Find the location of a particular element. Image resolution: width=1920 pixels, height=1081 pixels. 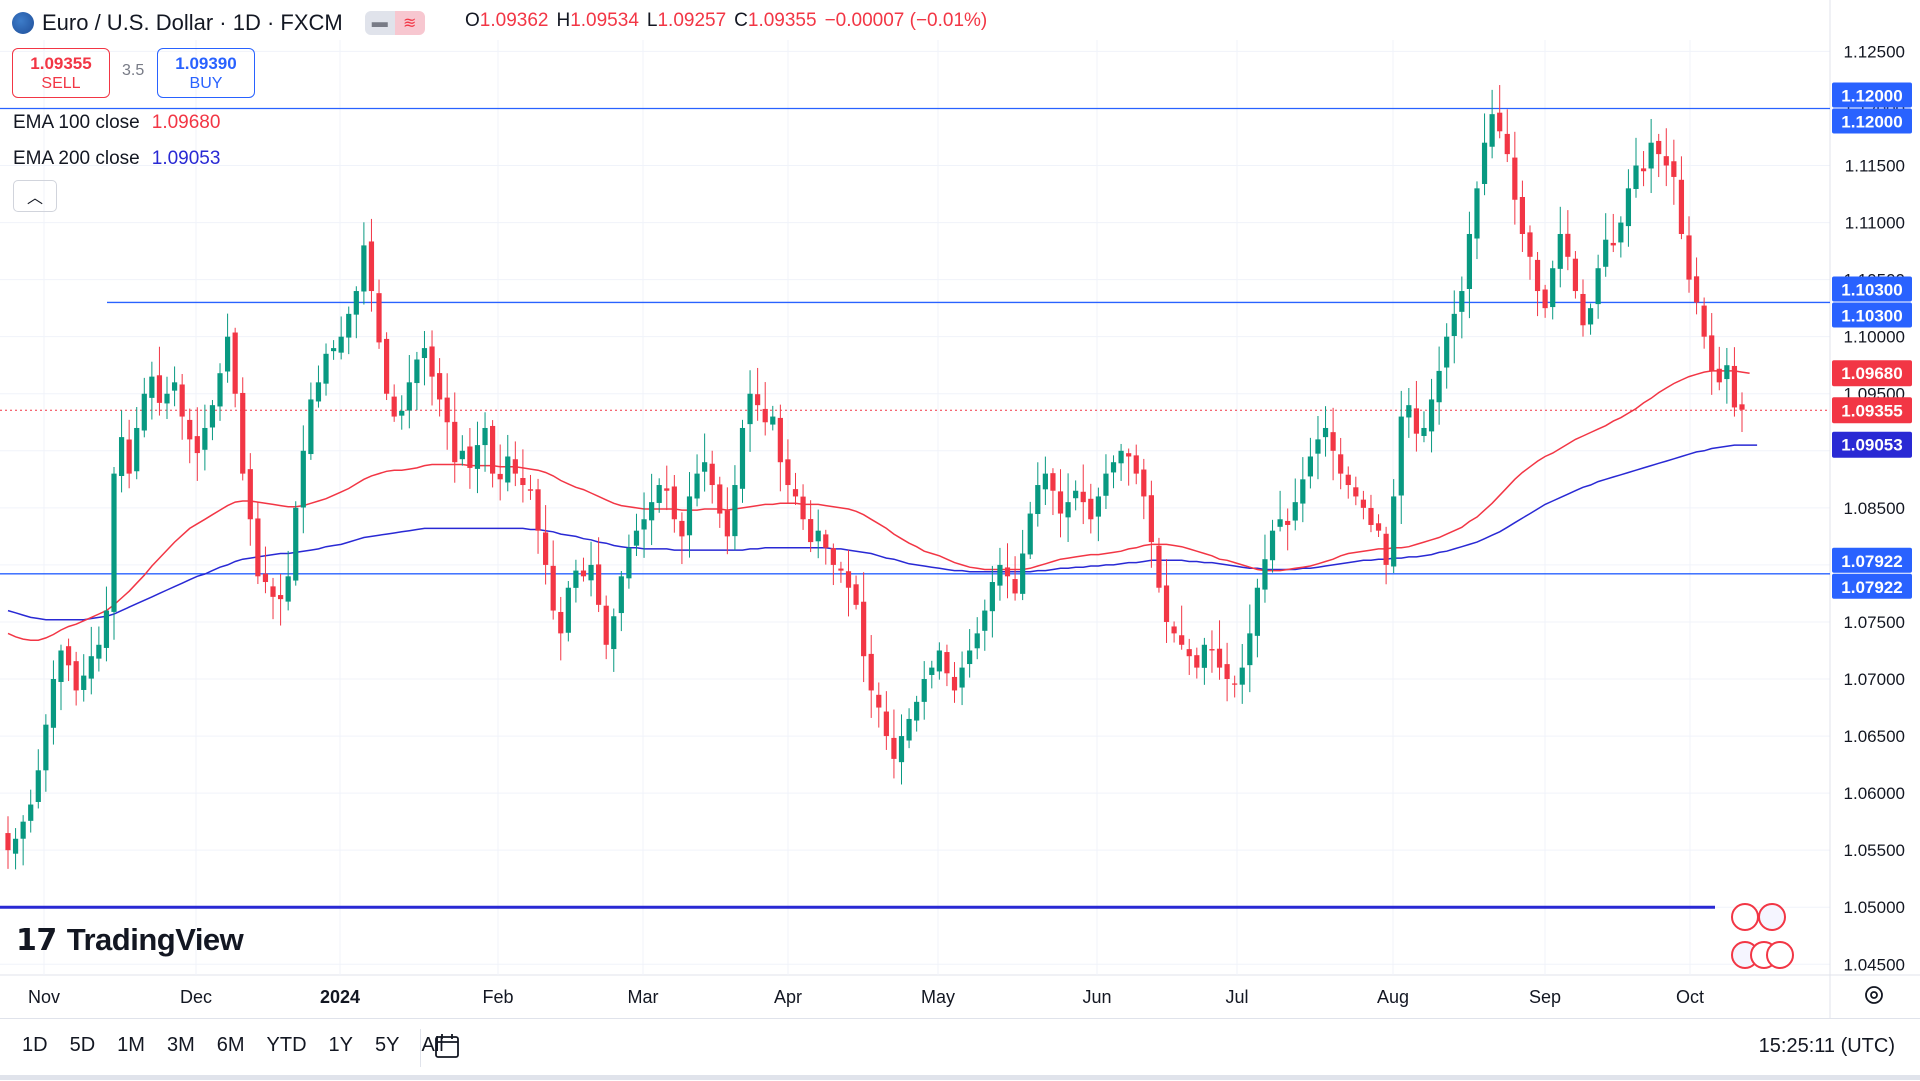

market-status-toggle: ▬ ≋ is located at coordinates (394, 23).